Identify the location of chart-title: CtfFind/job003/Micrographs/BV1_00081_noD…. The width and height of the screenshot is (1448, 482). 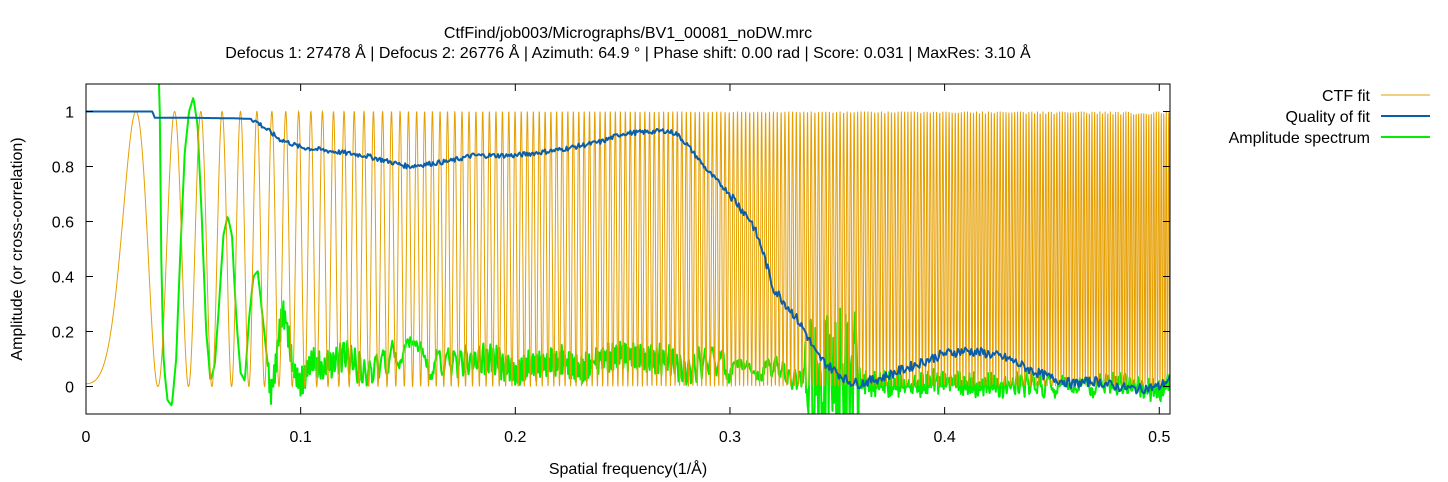
(628, 33).